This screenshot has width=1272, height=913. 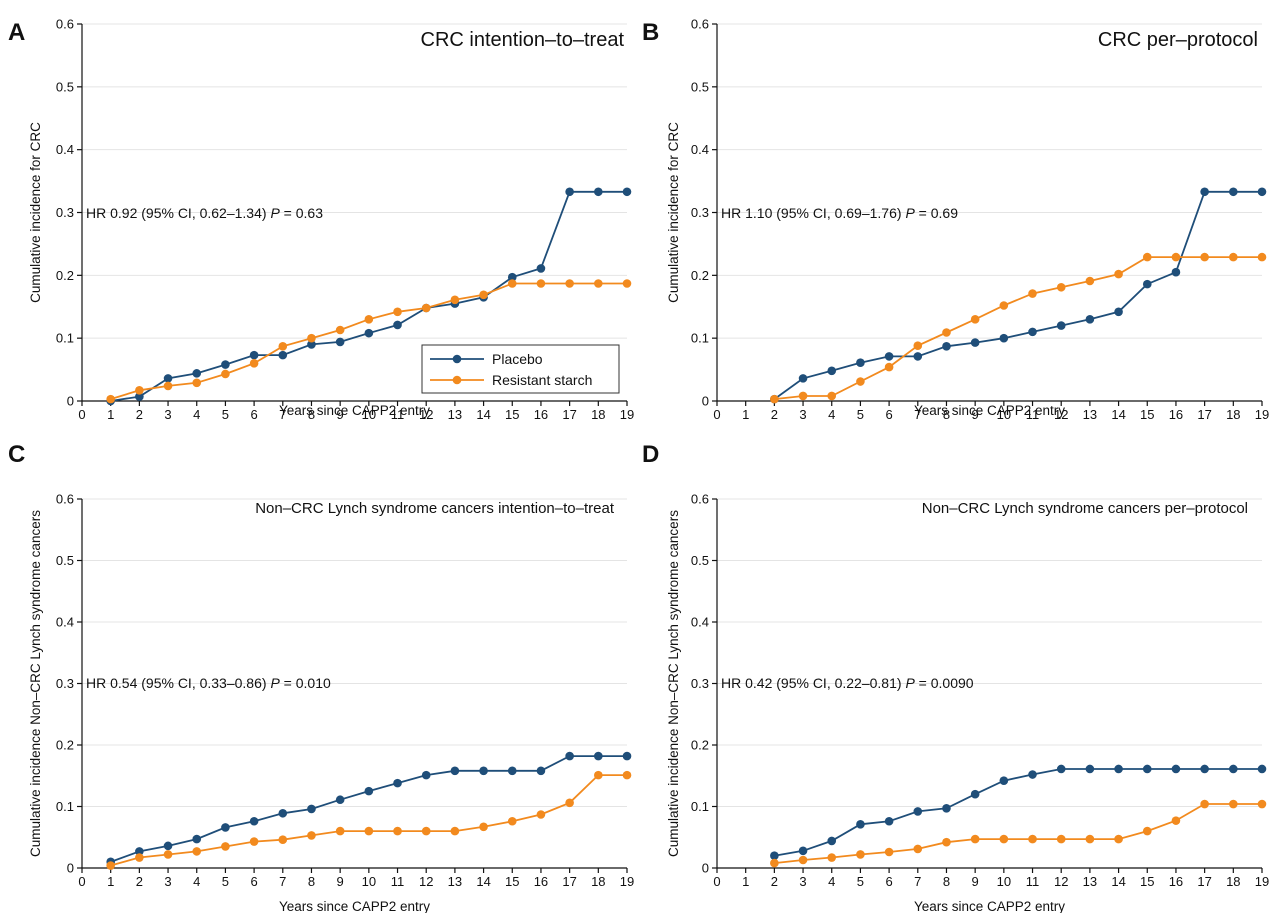 I want to click on legend: Placebo Resistant starch, so click(x=520, y=369).